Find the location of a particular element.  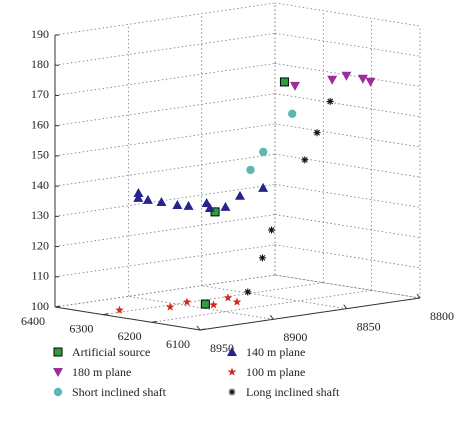

legend-label: 180 m plane is located at coordinates (101, 372).